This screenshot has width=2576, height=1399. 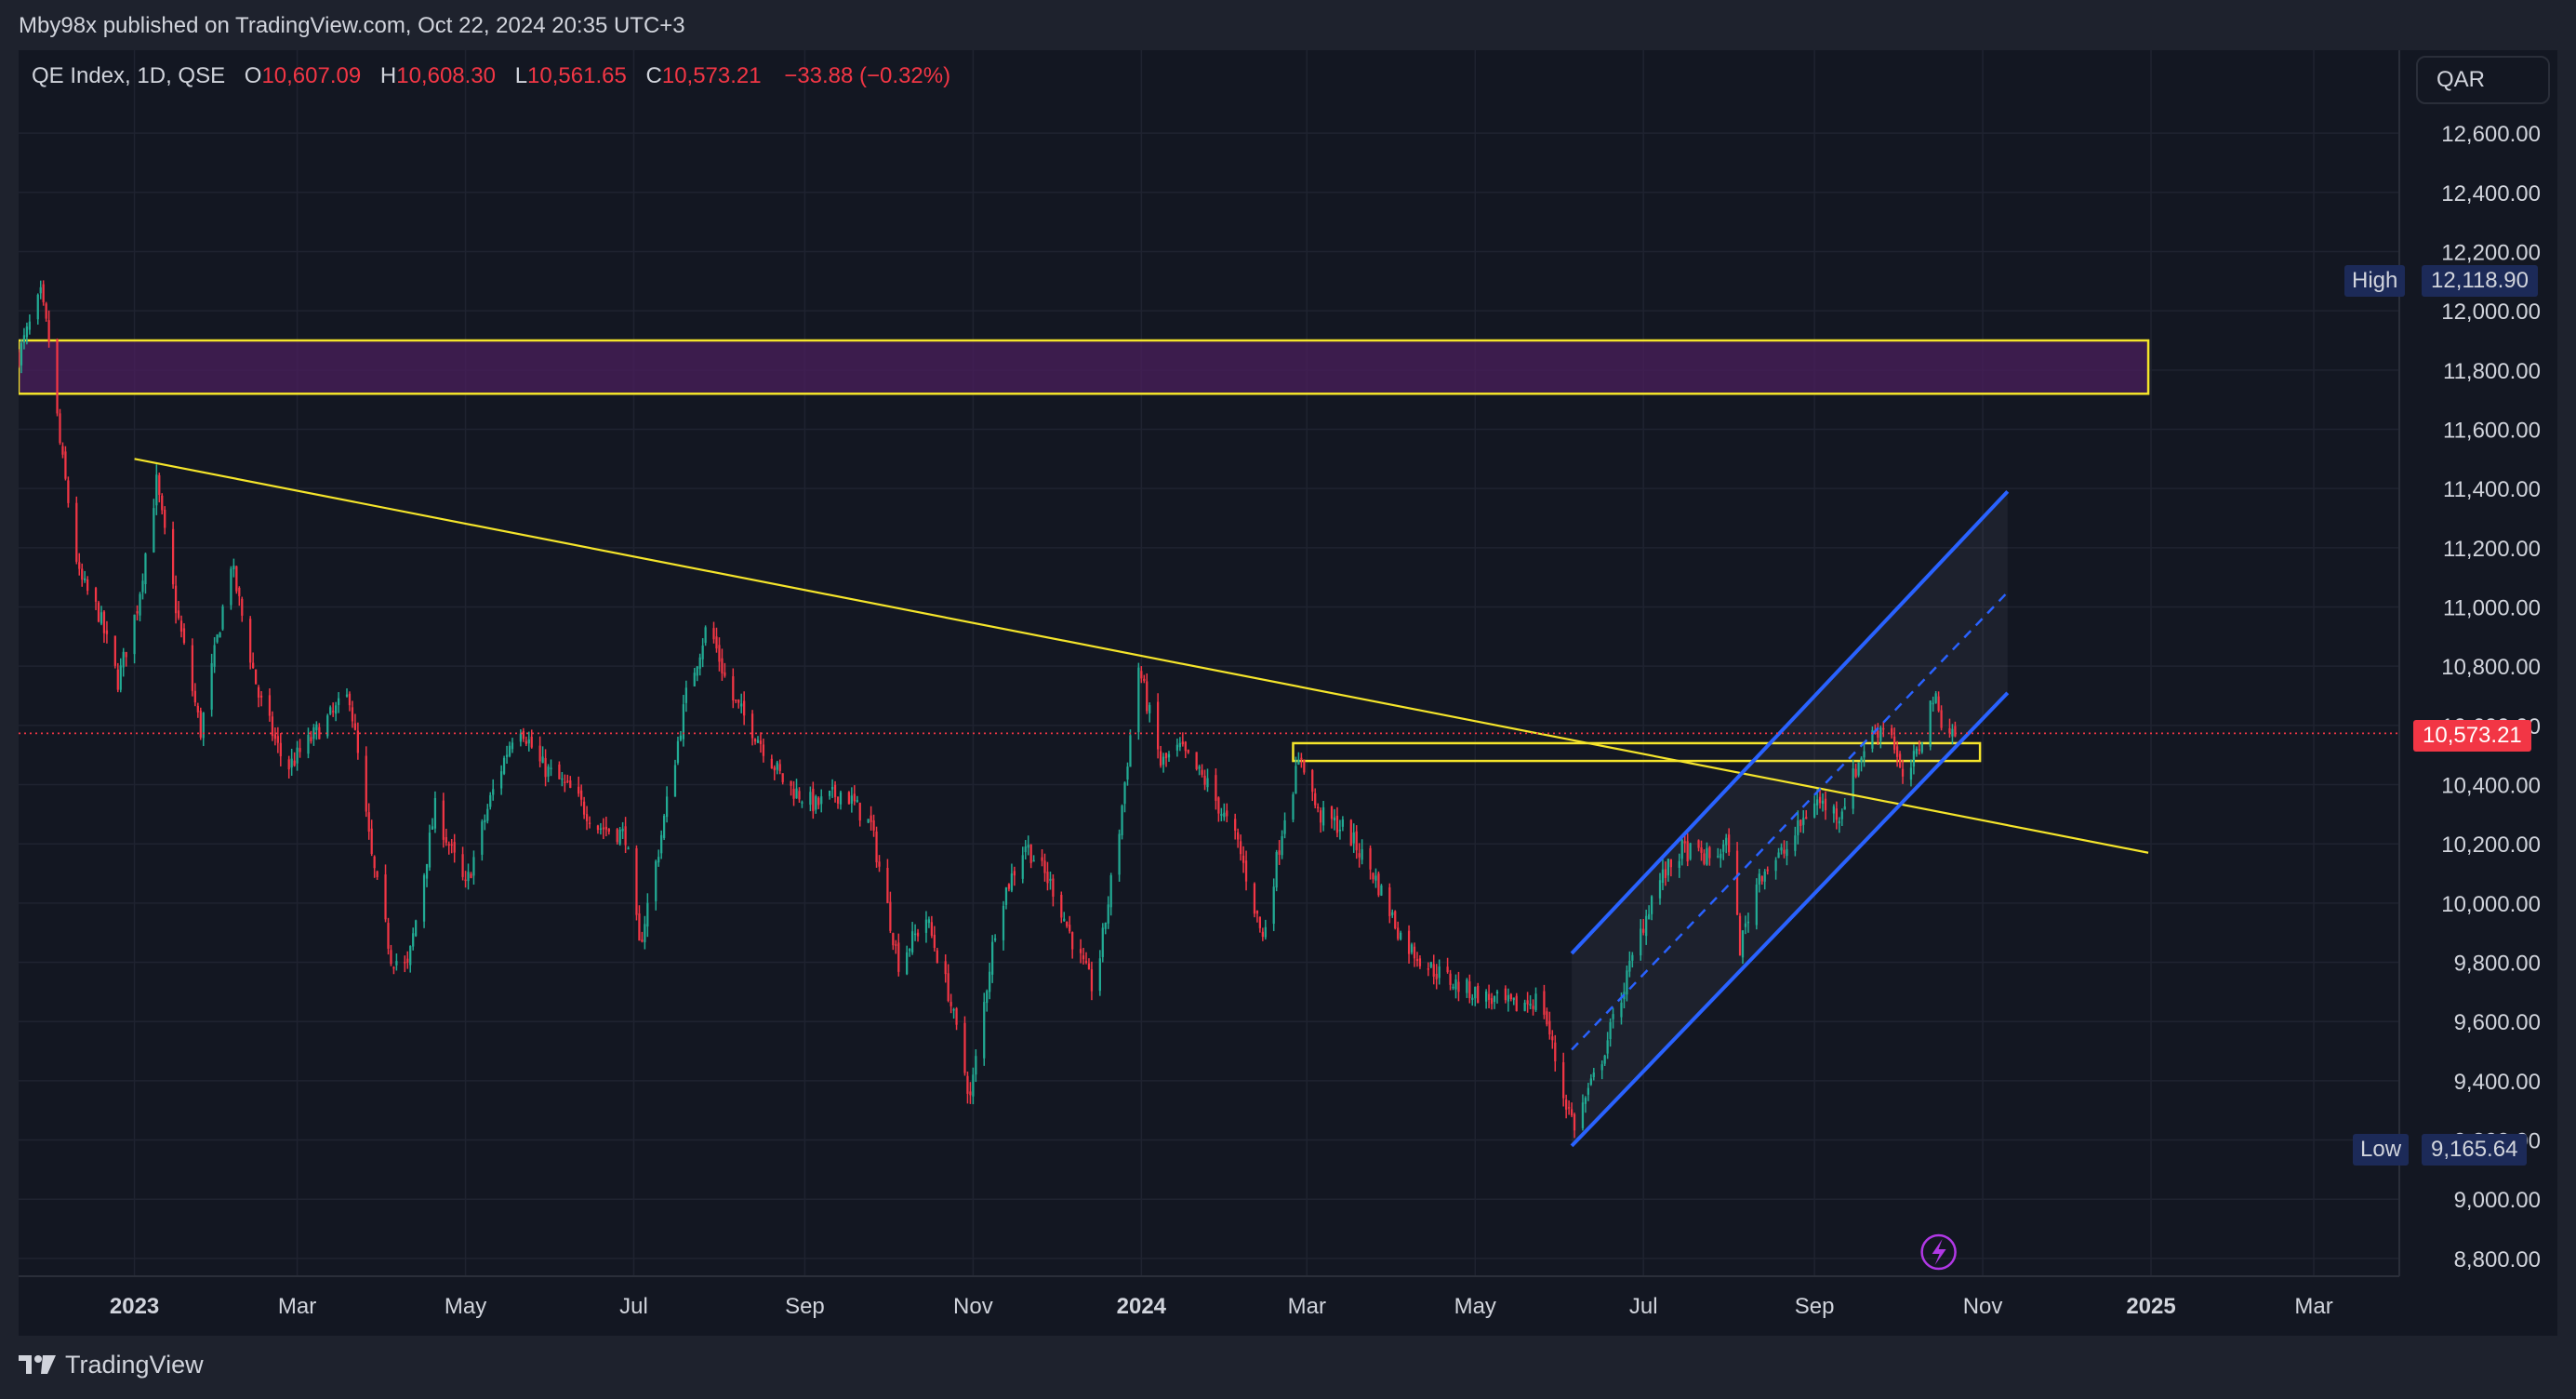 What do you see at coordinates (1790, 920) in the screenshot?
I see `channel-lower-line` at bounding box center [1790, 920].